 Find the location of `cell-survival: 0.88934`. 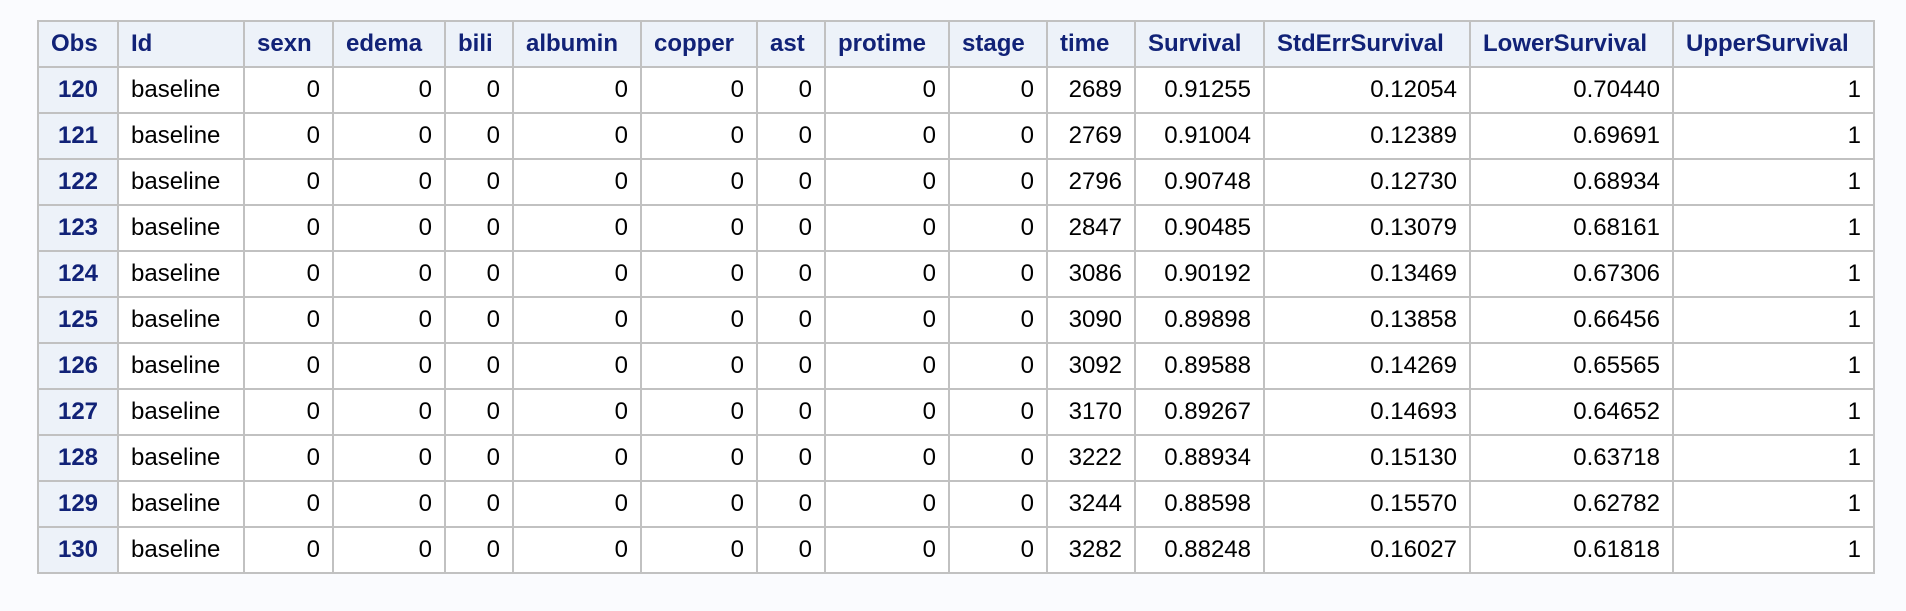

cell-survival: 0.88934 is located at coordinates (1199, 458).